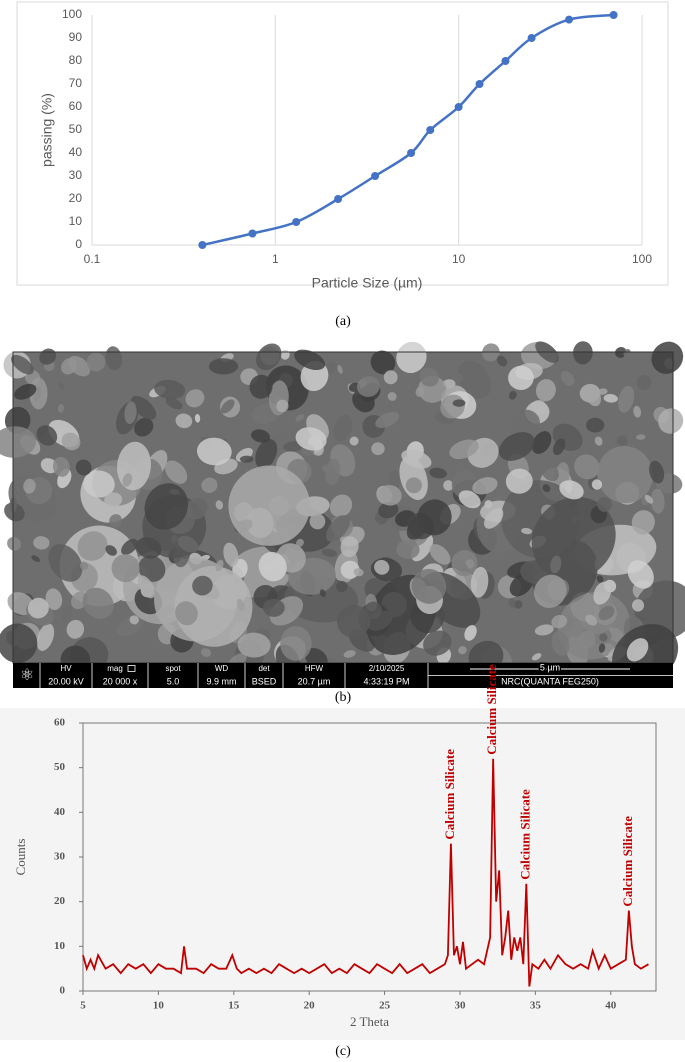  I want to click on x-tick-label: 0.1, so click(92, 259).